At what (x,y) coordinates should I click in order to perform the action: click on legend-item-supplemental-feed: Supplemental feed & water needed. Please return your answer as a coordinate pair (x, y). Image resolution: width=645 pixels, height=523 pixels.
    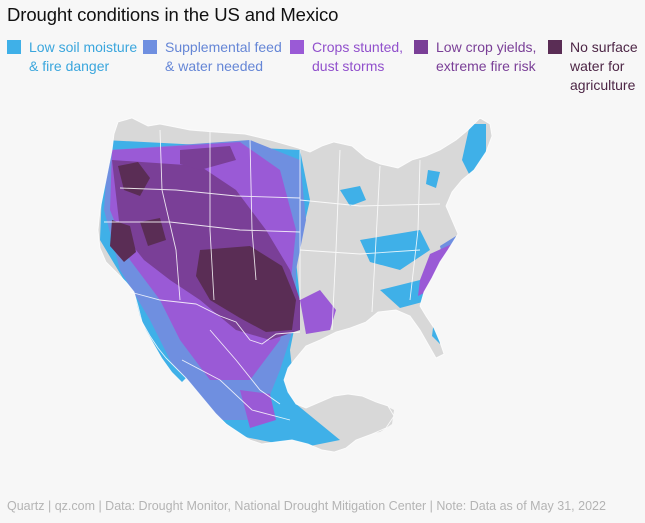
    Looking at the image, I should click on (212, 57).